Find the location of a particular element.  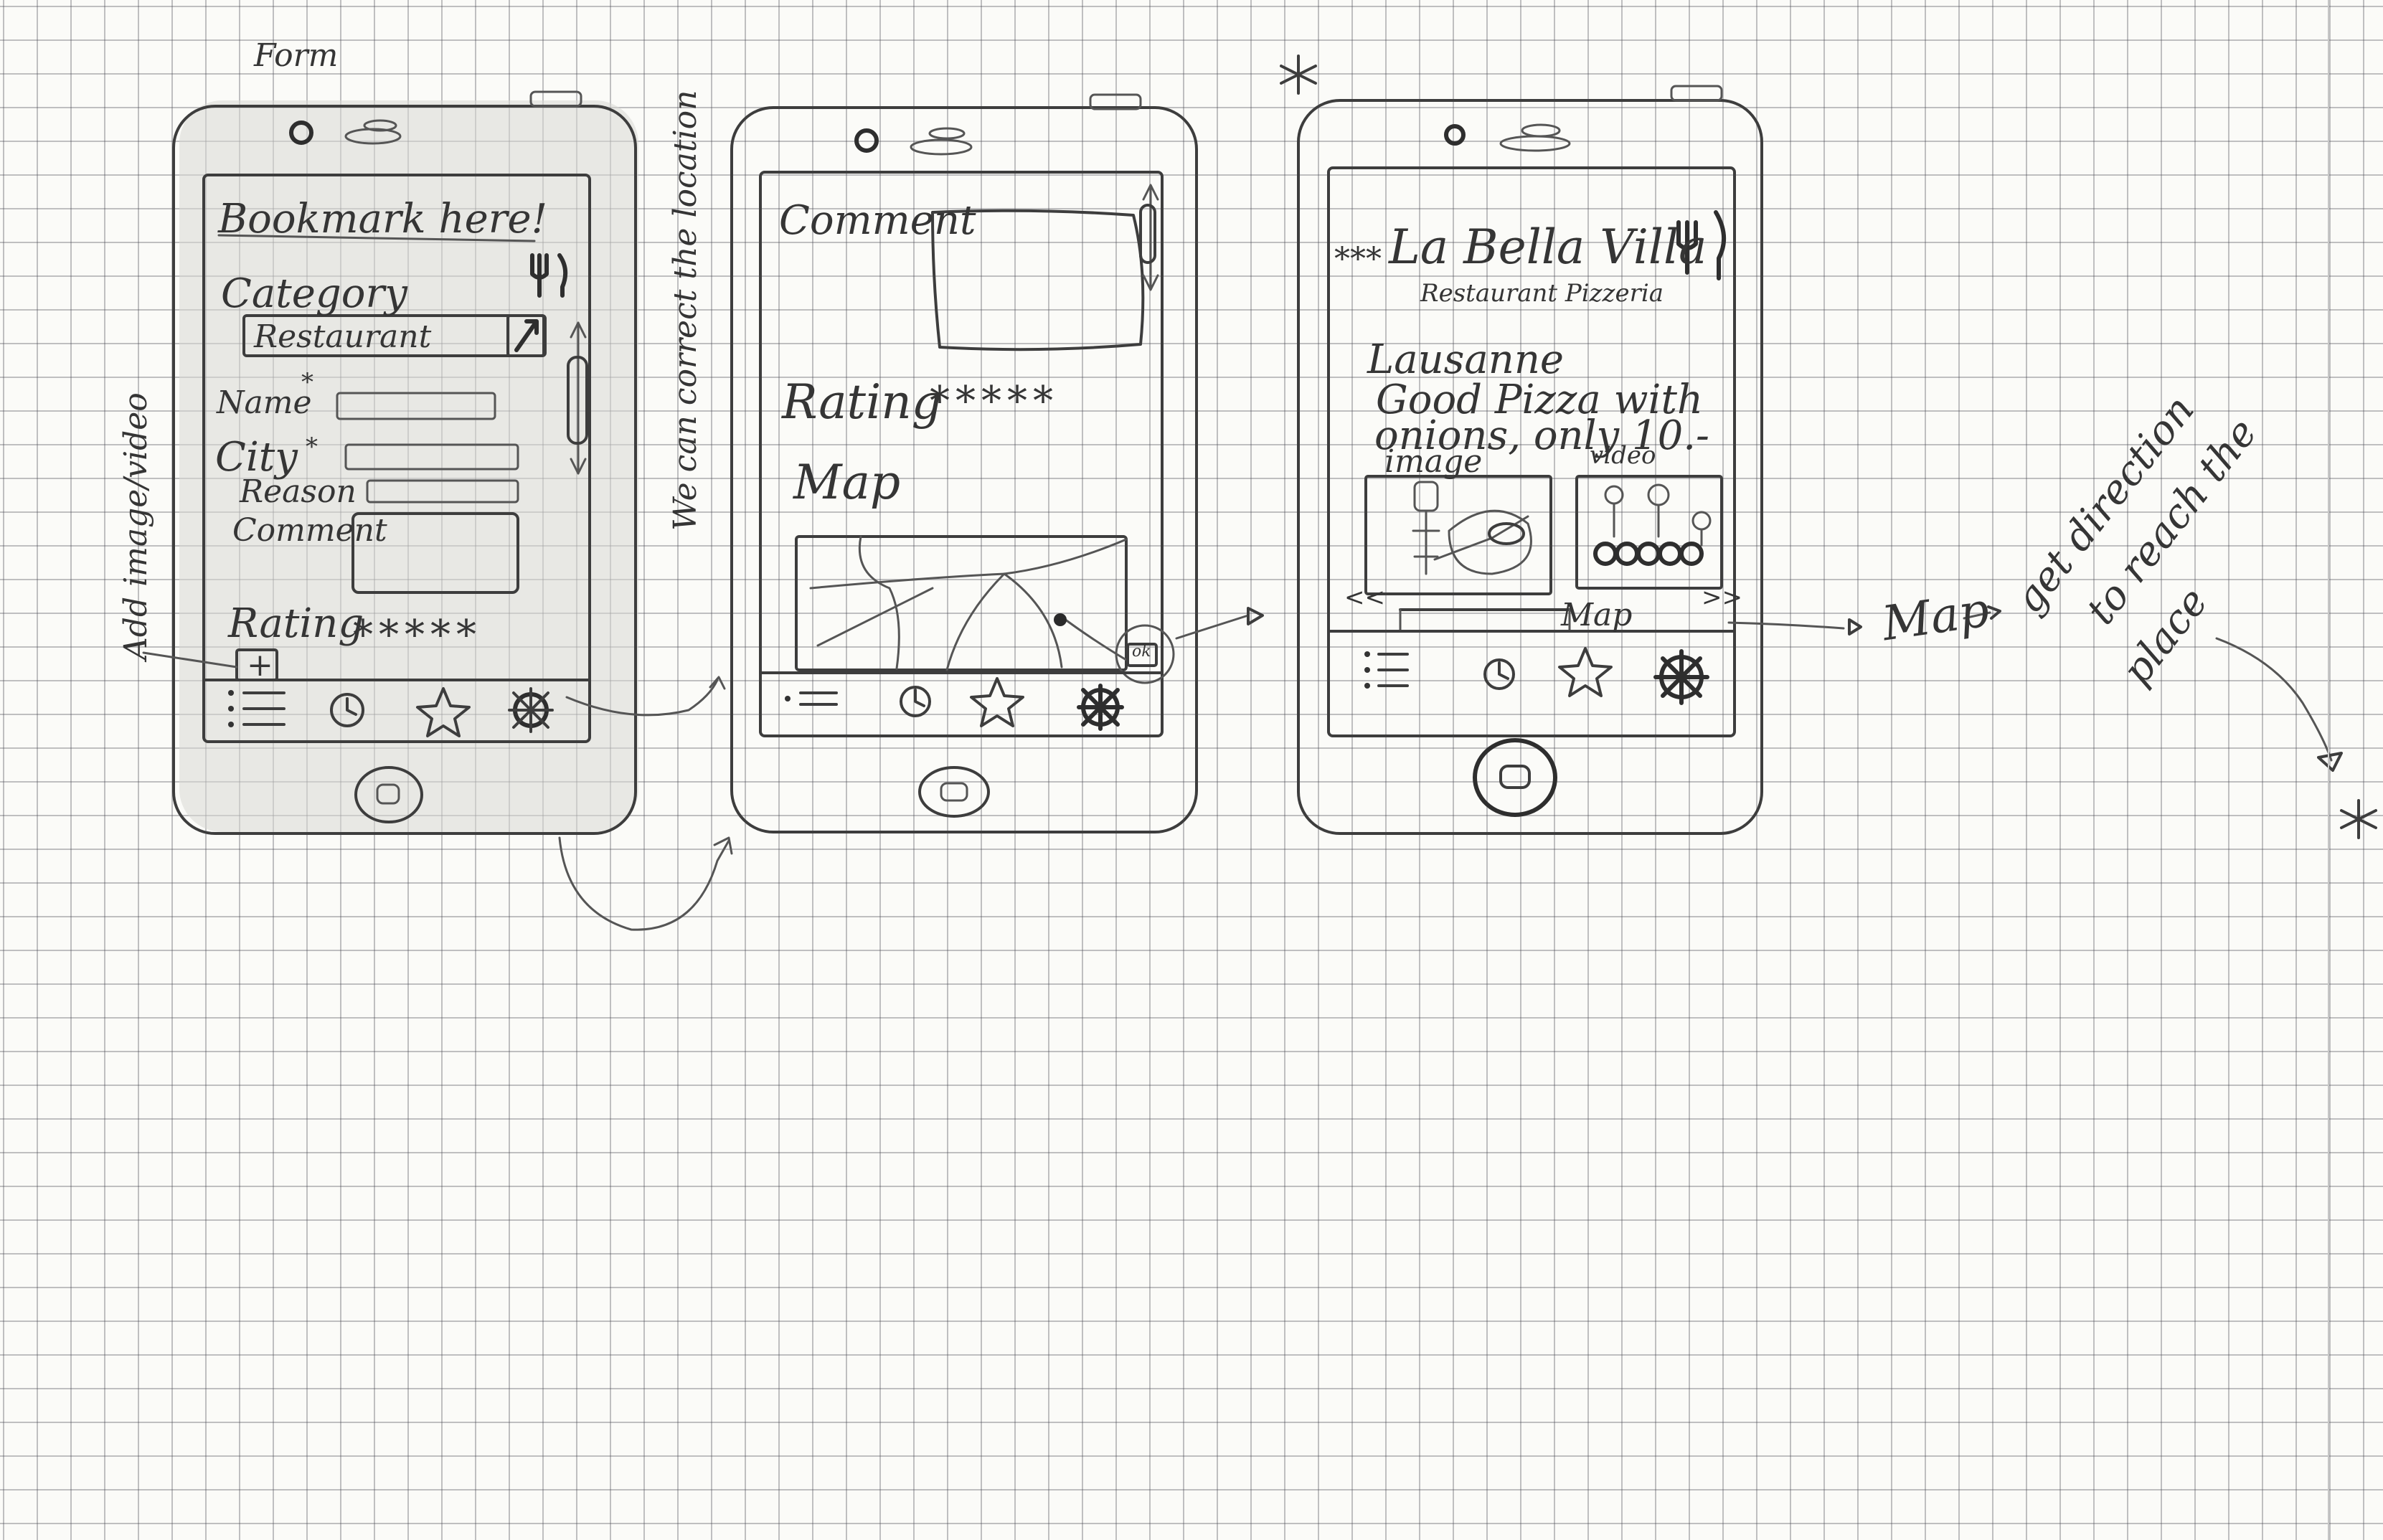

rating-stars: ***** is located at coordinates (417, 635).